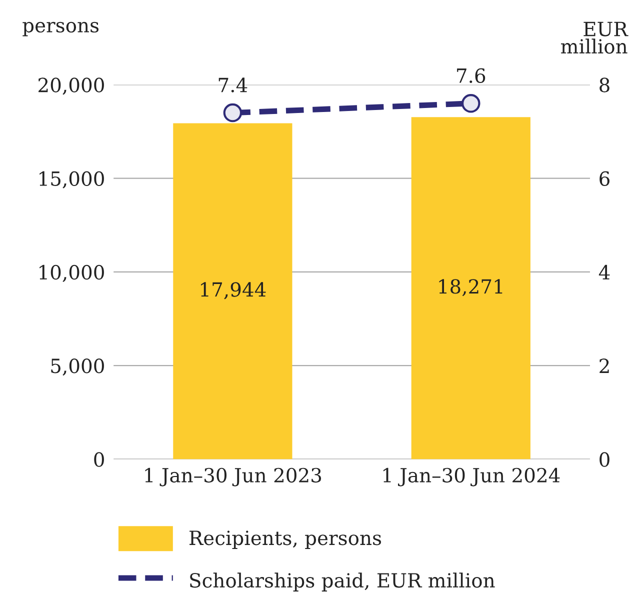 The height and width of the screenshot is (605, 631). I want to click on y-tick-label: 5,000, so click(77, 367).